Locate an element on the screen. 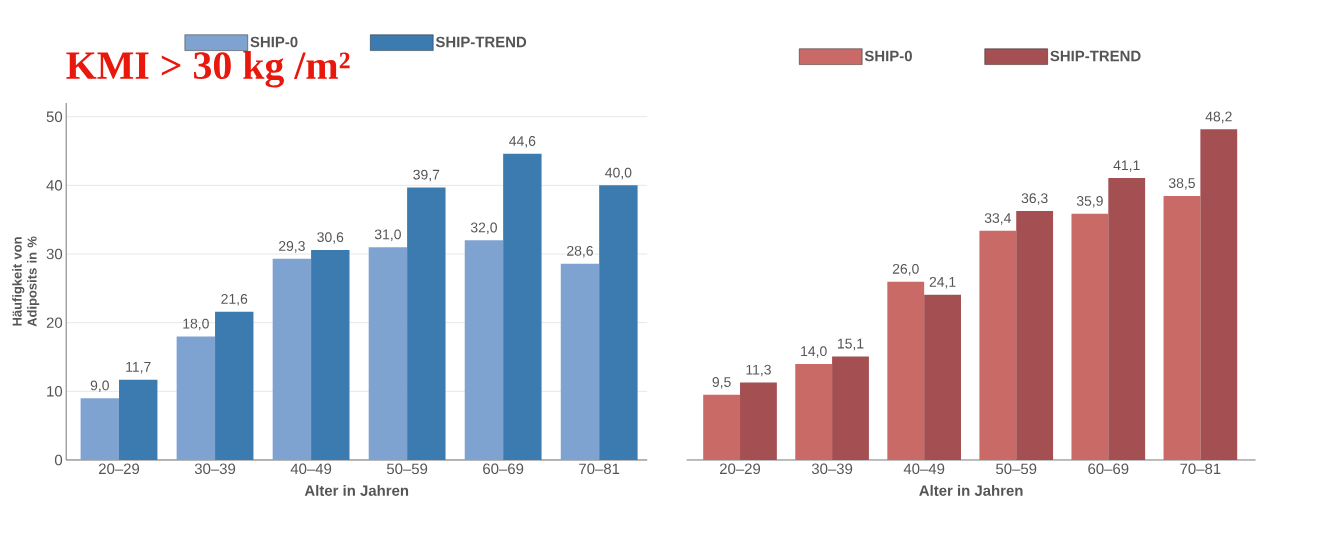 The height and width of the screenshot is (549, 1338). data-label: 44,6 is located at coordinates (522, 142).